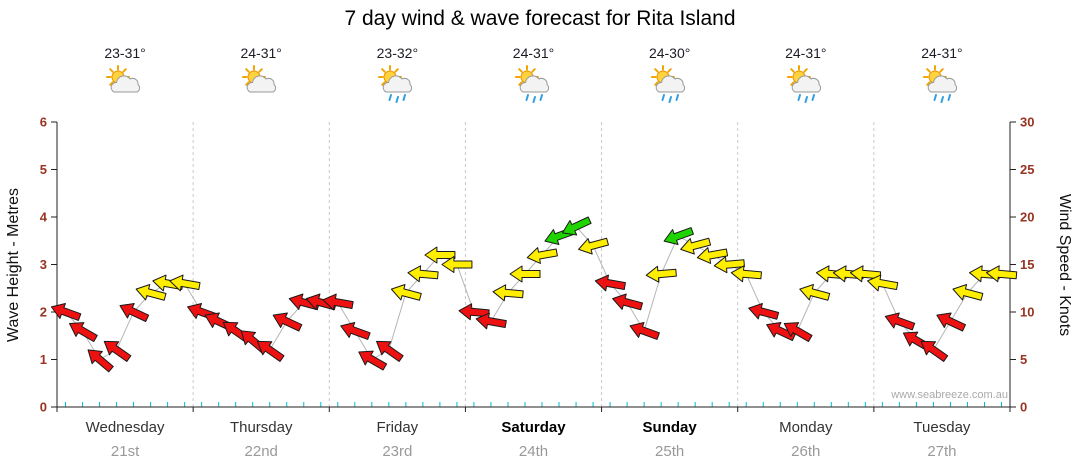 The image size is (1080, 475). What do you see at coordinates (125, 451) in the screenshot?
I see `date-label: 21st` at bounding box center [125, 451].